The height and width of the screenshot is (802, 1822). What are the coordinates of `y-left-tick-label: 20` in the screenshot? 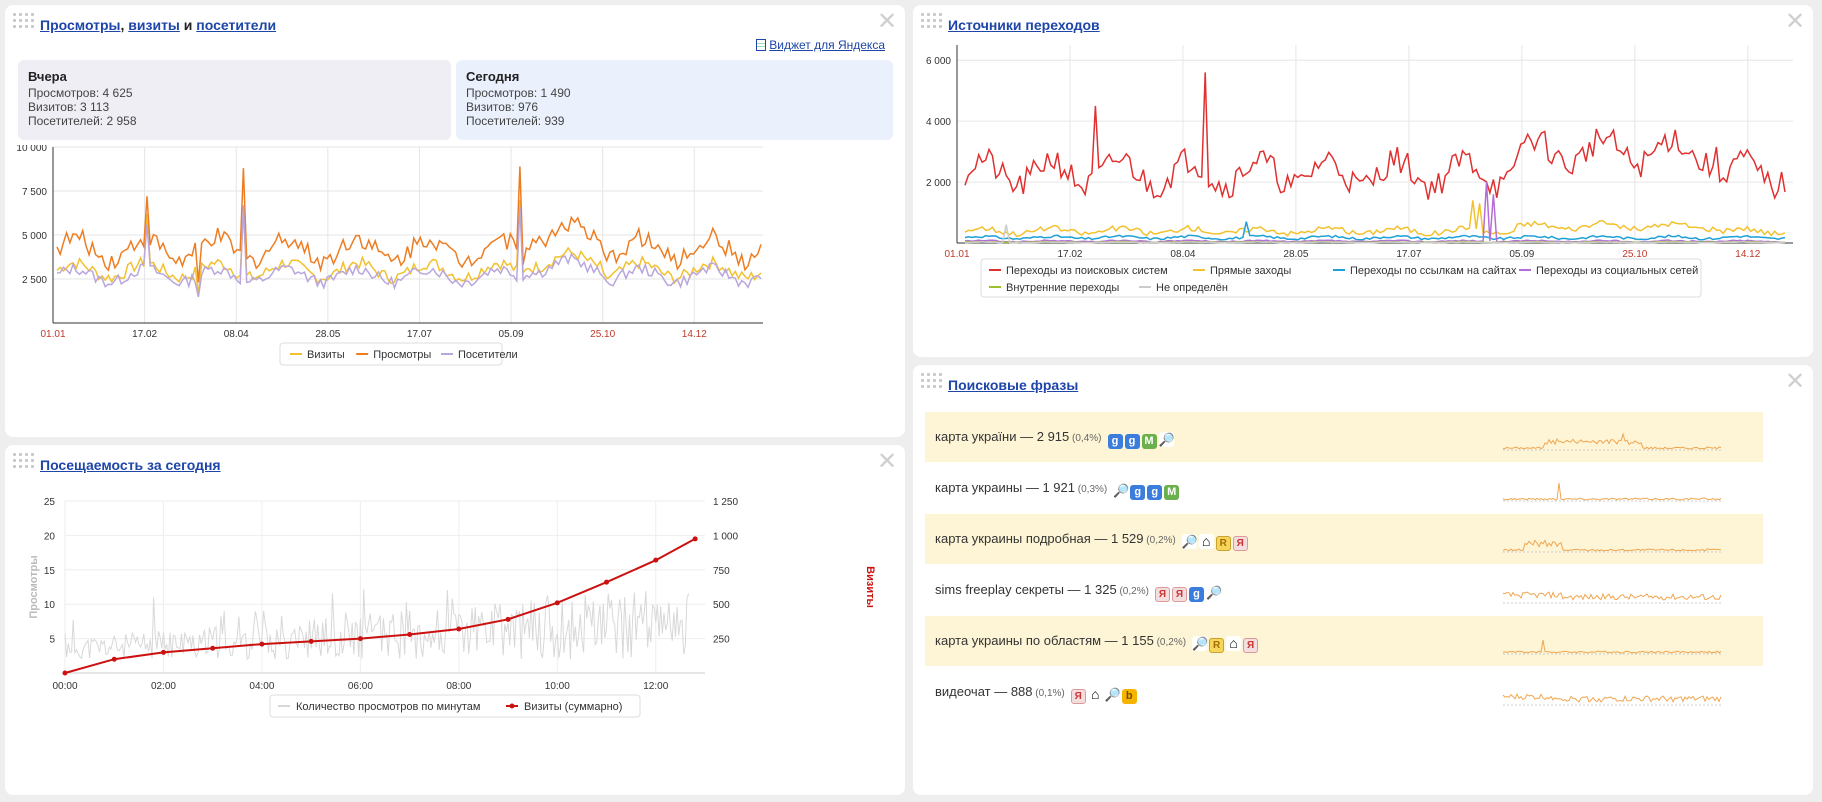 It's located at (50, 536).